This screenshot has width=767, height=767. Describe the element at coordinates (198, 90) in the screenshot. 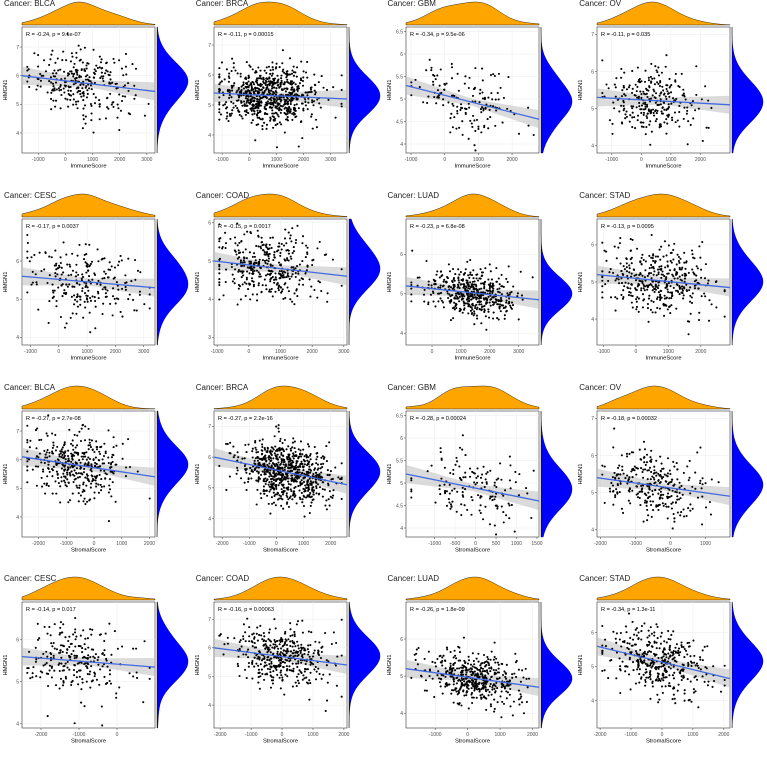

I see `y-axis-label: HMGN1` at that location.